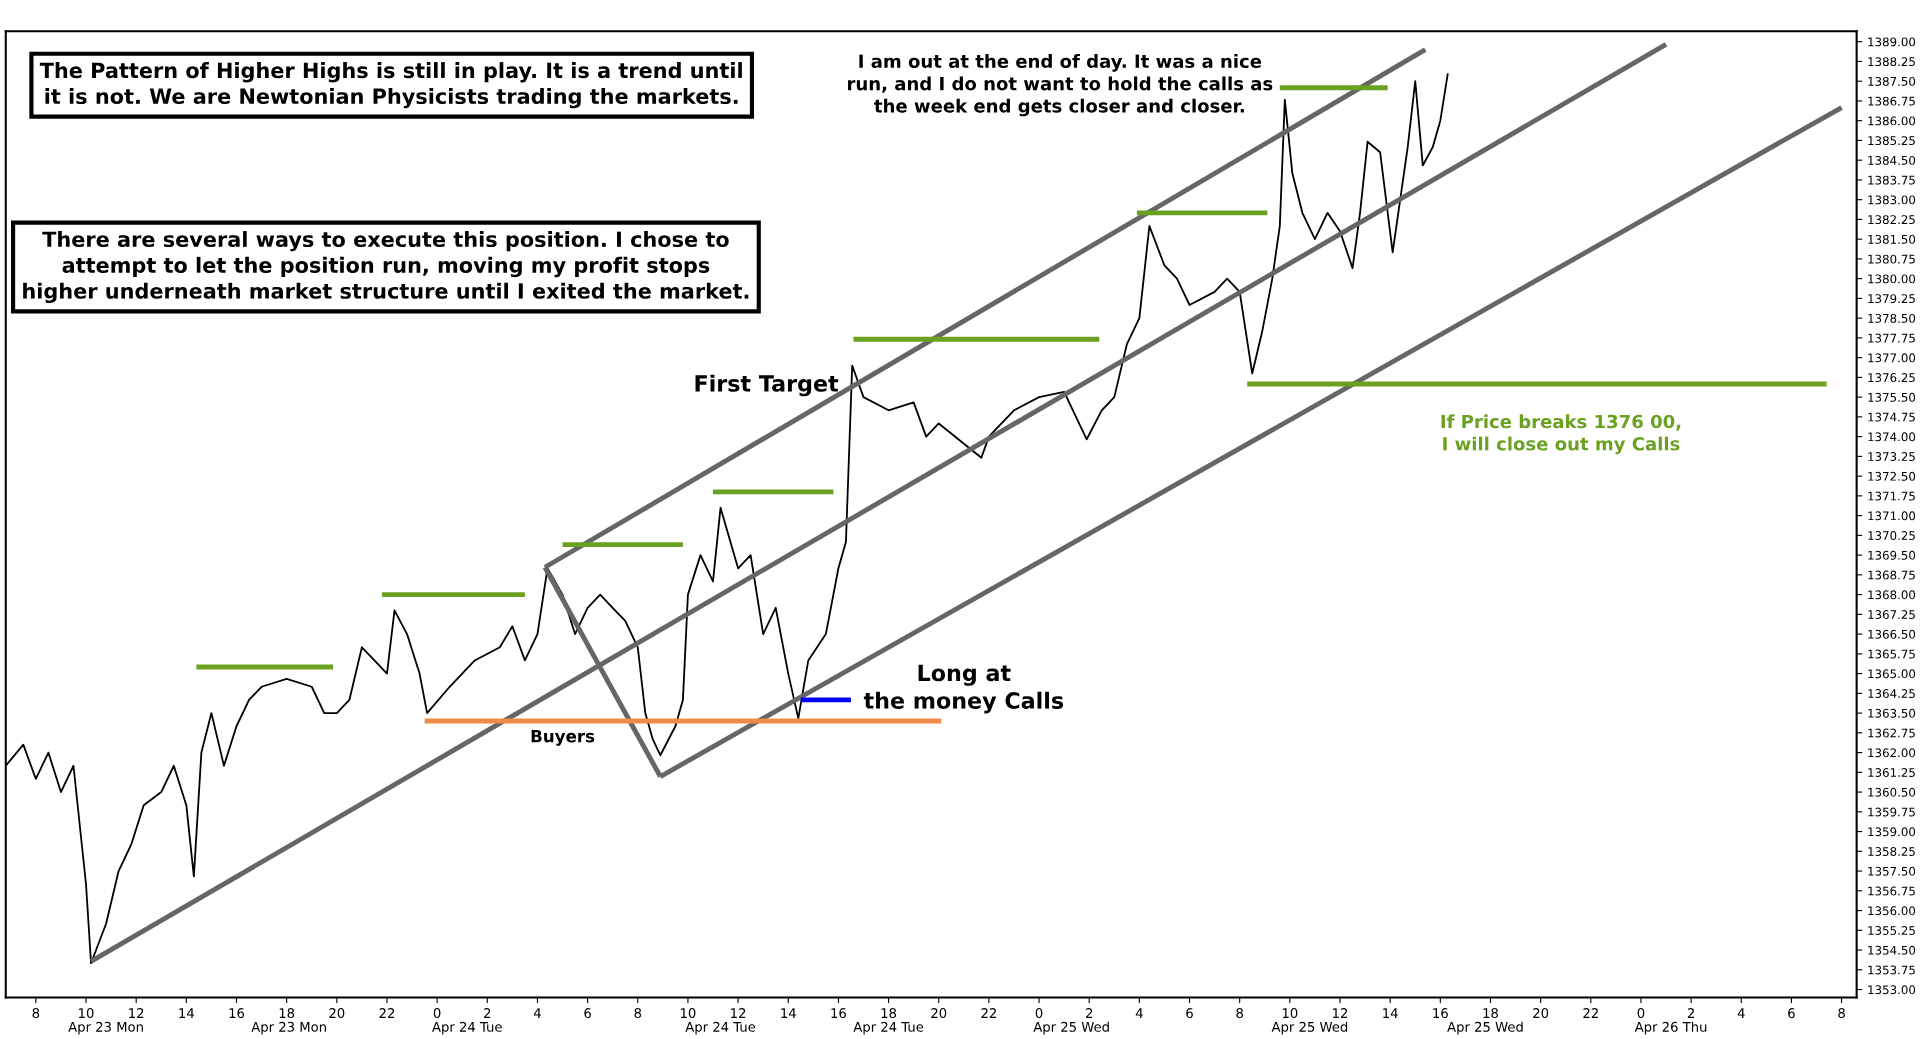 This screenshot has height=1039, width=1920. Describe the element at coordinates (1060, 85) in the screenshot. I see `annotation: I am out at the end of day. It was a nice run, and I do not want to hold the calls as the week end gets closer and closer.` at that location.